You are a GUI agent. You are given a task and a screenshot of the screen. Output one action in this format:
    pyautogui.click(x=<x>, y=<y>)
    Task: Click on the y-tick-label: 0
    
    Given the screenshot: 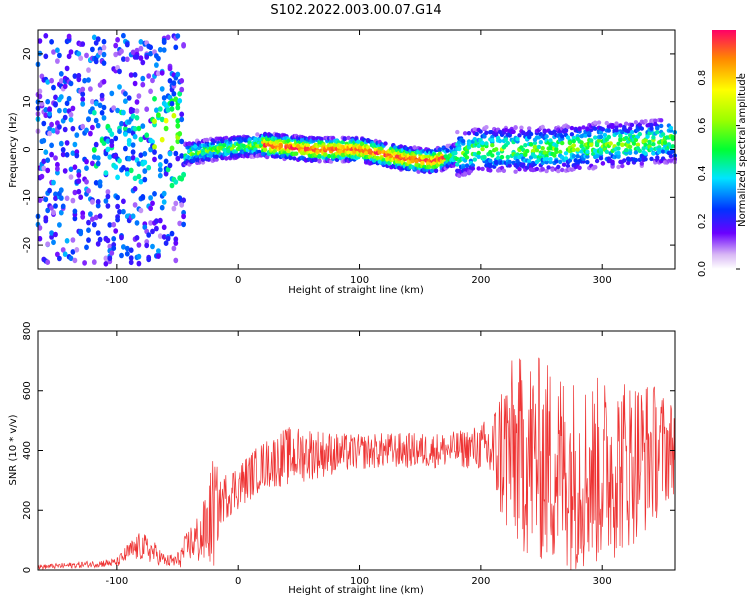 What is the action you would take?
    pyautogui.click(x=27, y=149)
    